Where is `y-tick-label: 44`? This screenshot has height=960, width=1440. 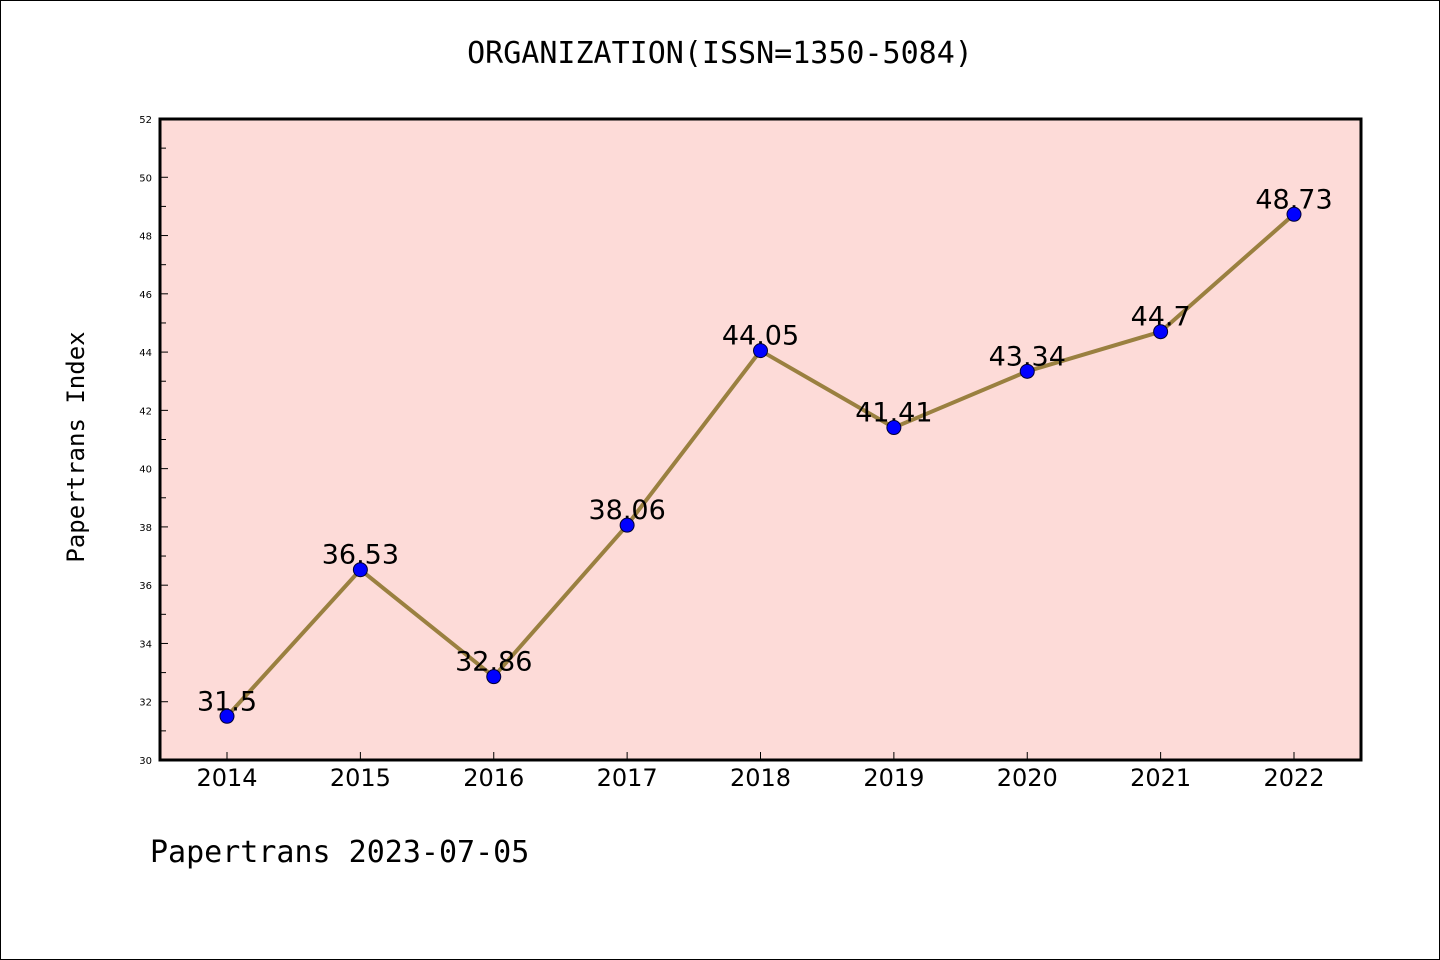
y-tick-label: 44 is located at coordinates (145, 353).